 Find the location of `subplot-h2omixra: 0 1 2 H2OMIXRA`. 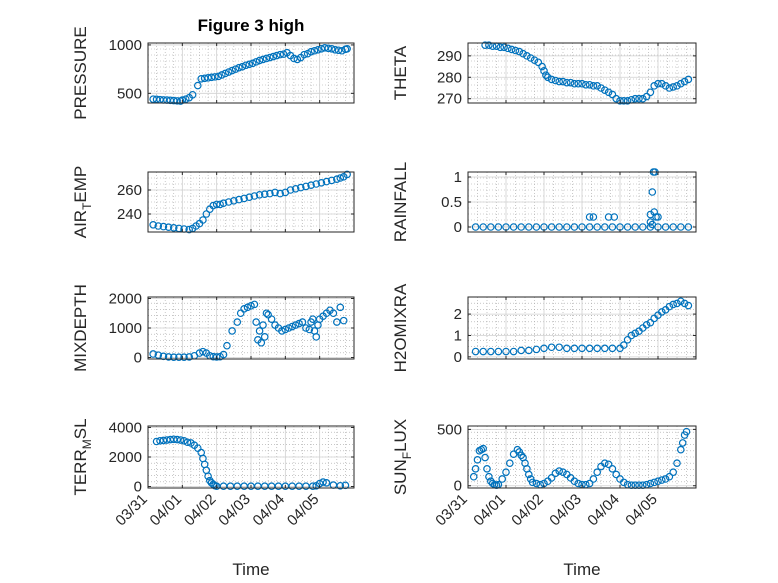

subplot-h2omixra: 0 1 2 H2OMIXRA is located at coordinates (544, 327).